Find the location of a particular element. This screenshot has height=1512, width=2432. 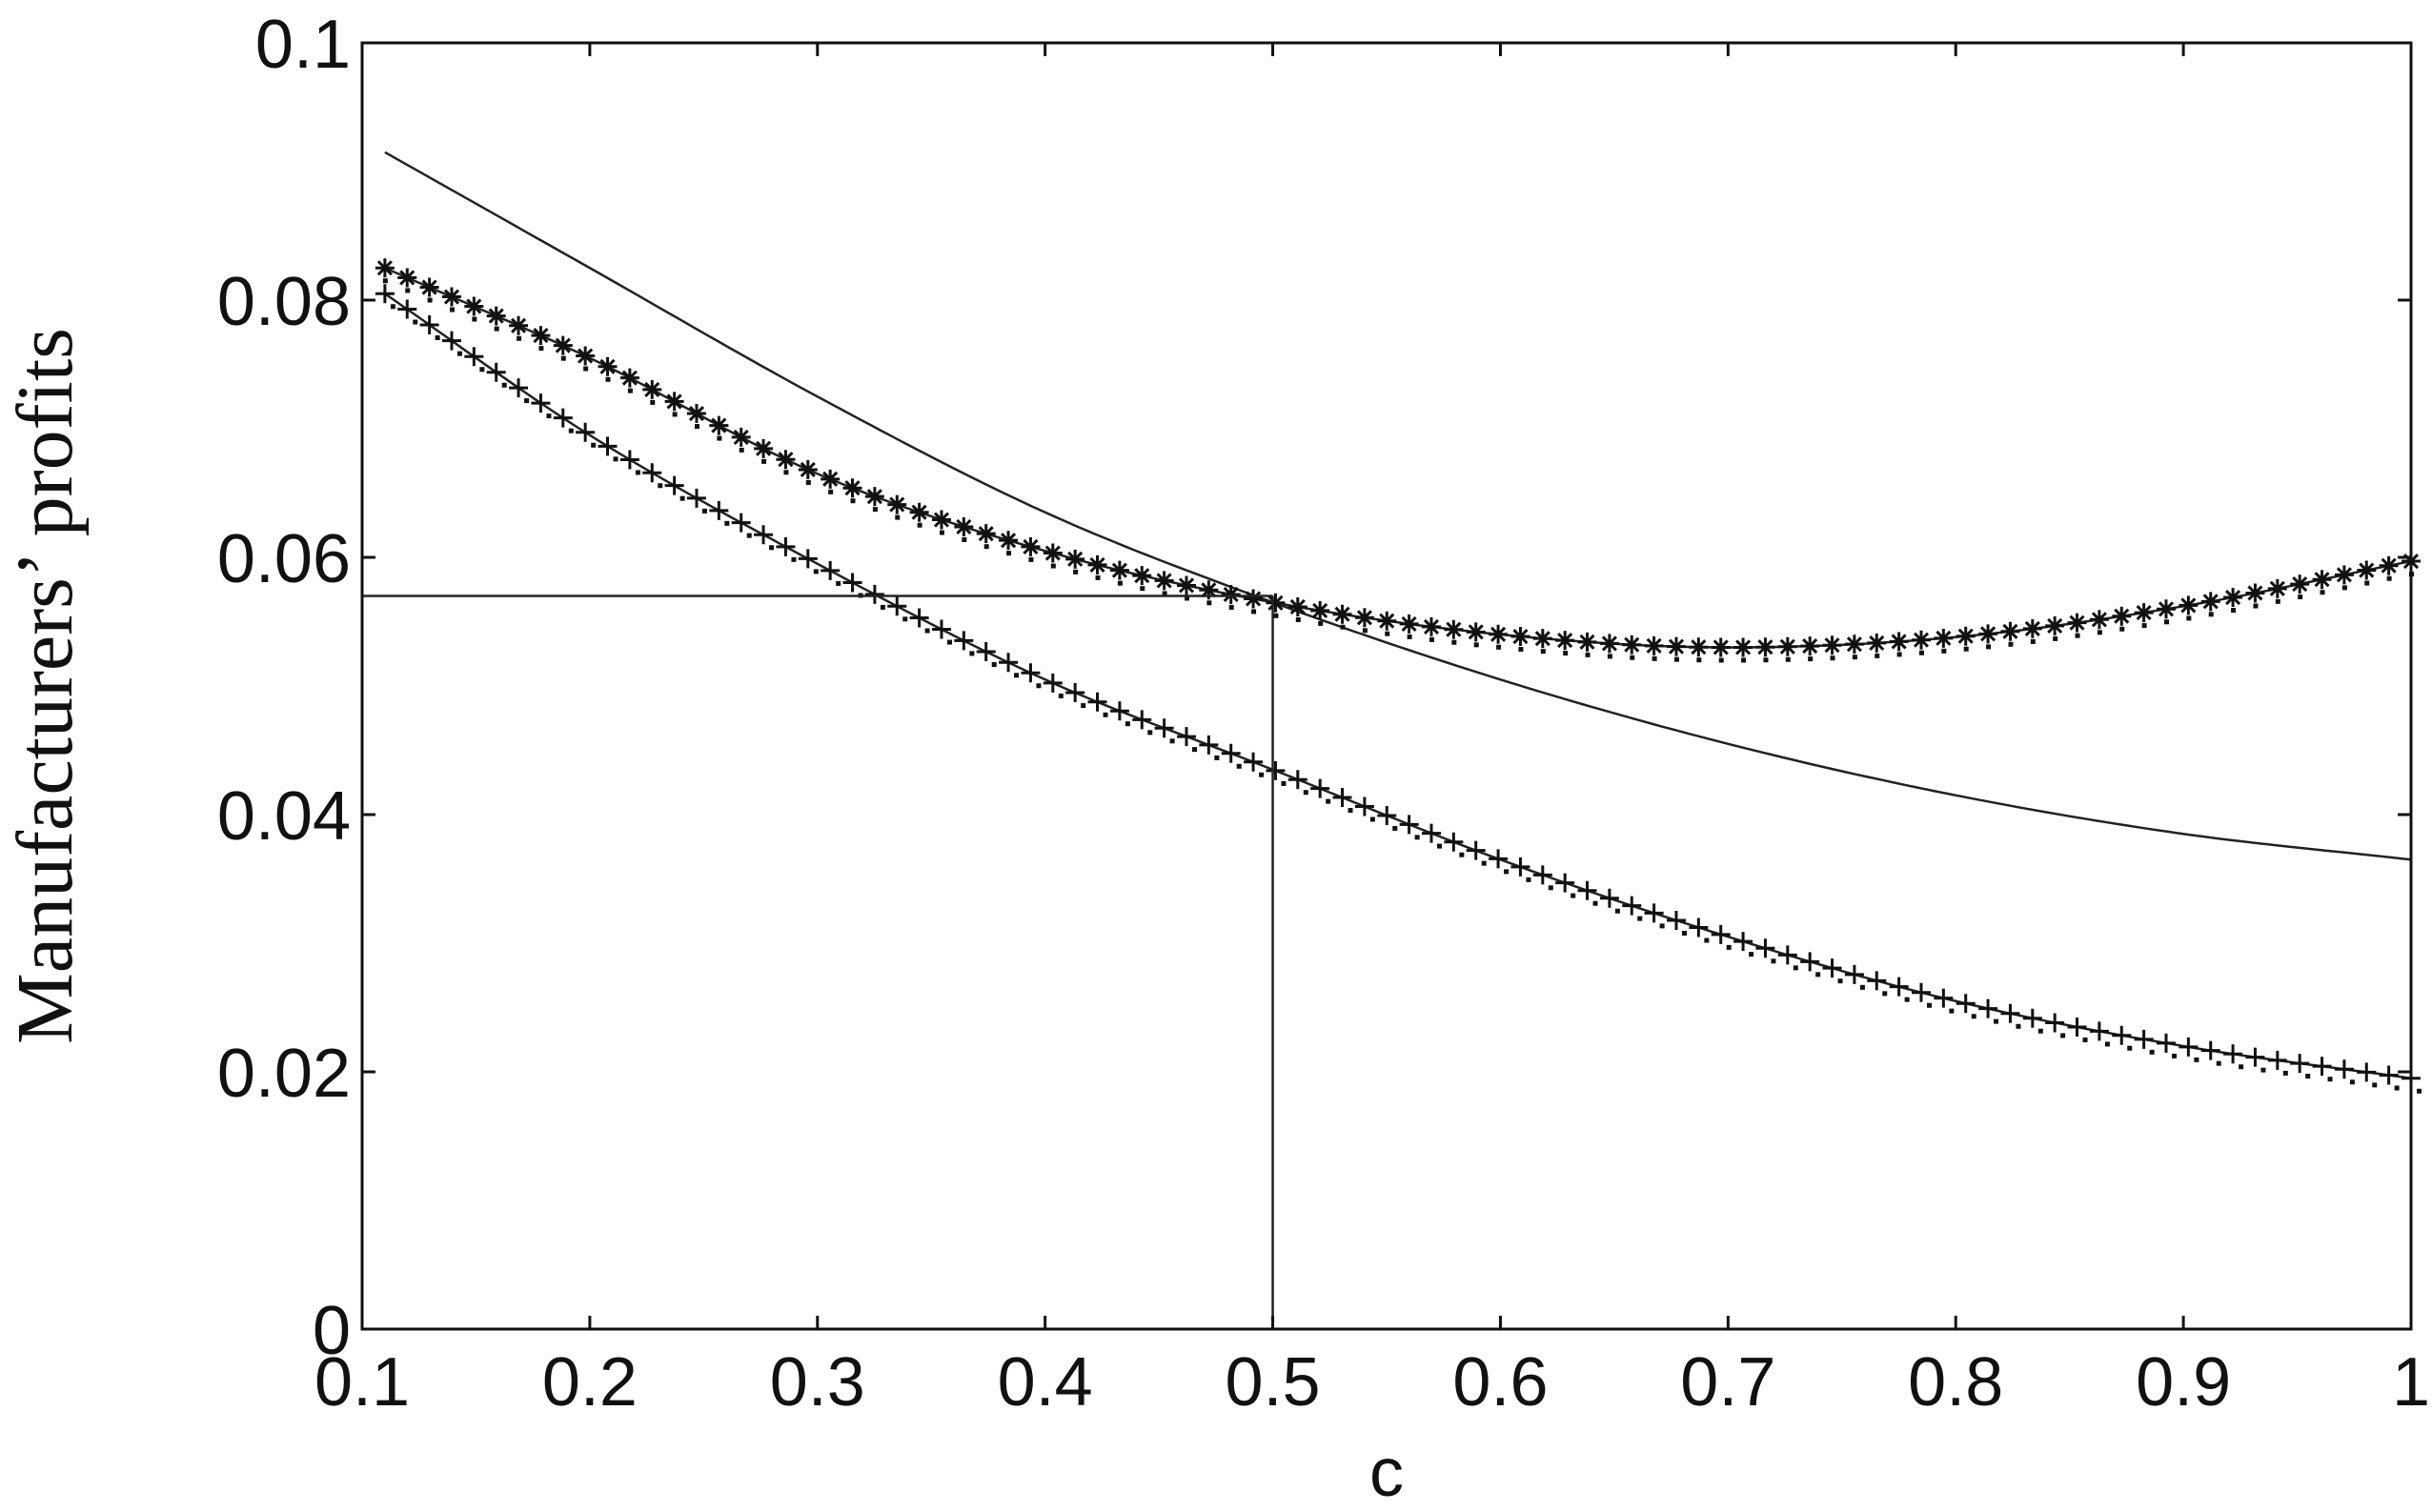

x-tick-label: 0.3 is located at coordinates (818, 1382).